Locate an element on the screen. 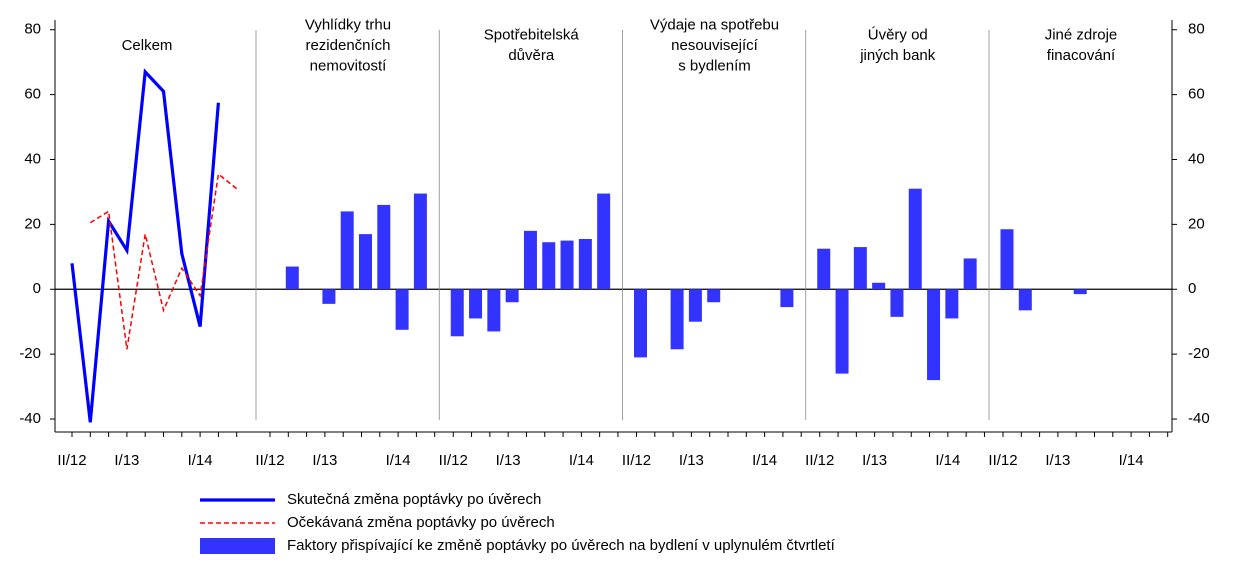 This screenshot has height=565, width=1235. y2-tick-label: 40 is located at coordinates (1196, 158).